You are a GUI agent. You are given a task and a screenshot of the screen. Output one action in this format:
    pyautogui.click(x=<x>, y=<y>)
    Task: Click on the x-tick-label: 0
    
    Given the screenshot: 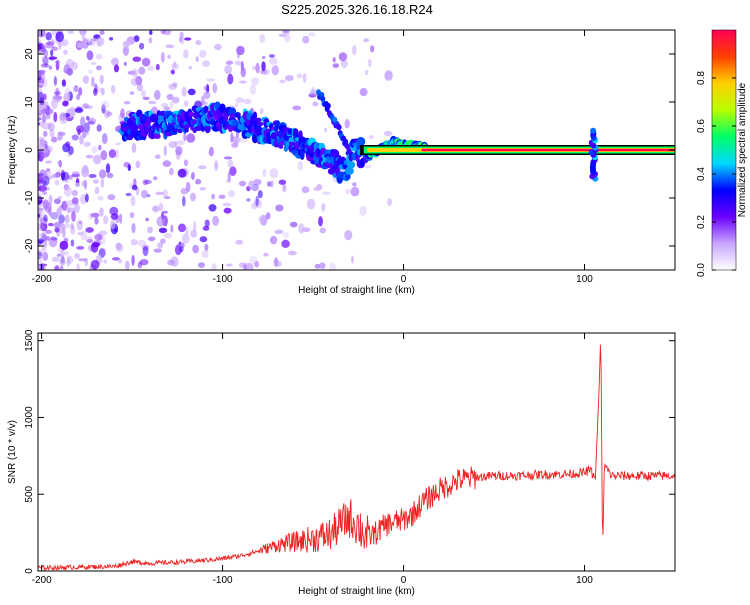 What is the action you would take?
    pyautogui.click(x=404, y=279)
    